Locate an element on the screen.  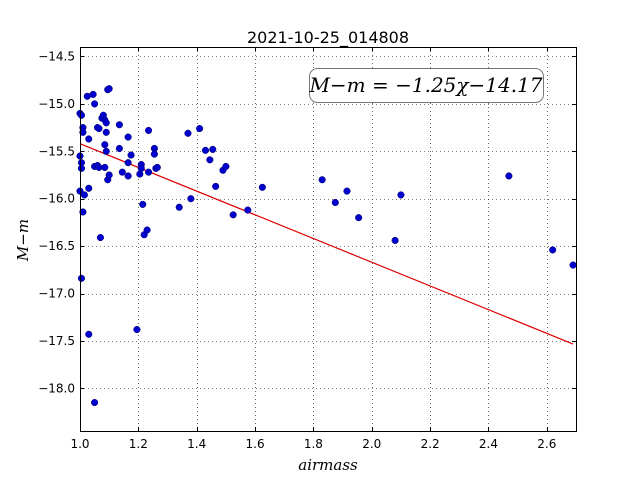
y-tick-label: −17.0 is located at coordinates (56, 294).